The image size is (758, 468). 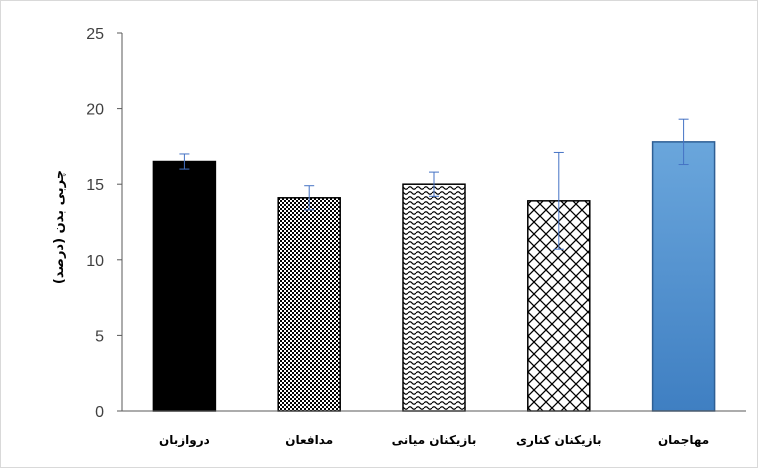 What do you see at coordinates (95, 110) in the screenshot?
I see `y-tick-label: 20` at bounding box center [95, 110].